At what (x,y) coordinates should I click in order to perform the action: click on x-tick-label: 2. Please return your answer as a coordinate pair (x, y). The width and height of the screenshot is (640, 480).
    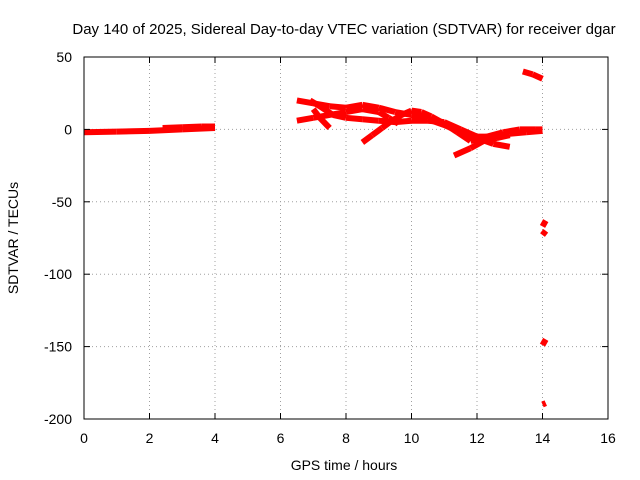
    Looking at the image, I should click on (150, 438).